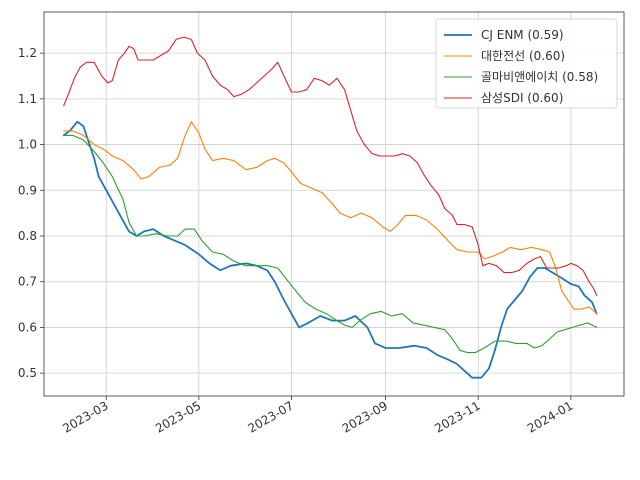  What do you see at coordinates (31, 213) in the screenshot?
I see `y-axis: 0.5 0.6 0.7 0.8 0.9 1.0 1.1 1.2` at bounding box center [31, 213].